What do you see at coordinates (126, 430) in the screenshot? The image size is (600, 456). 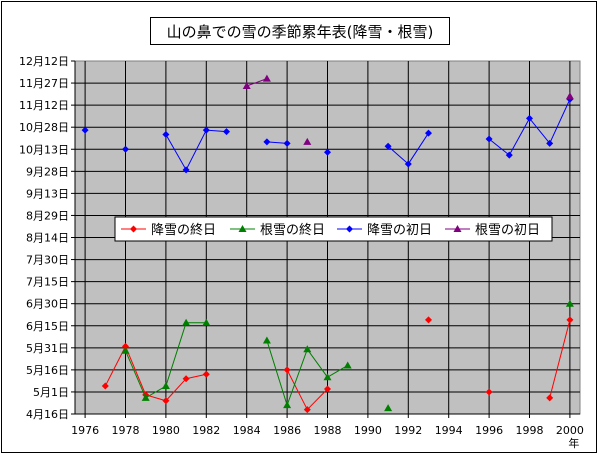 I see `x-tick-label: 1978` at bounding box center [126, 430].